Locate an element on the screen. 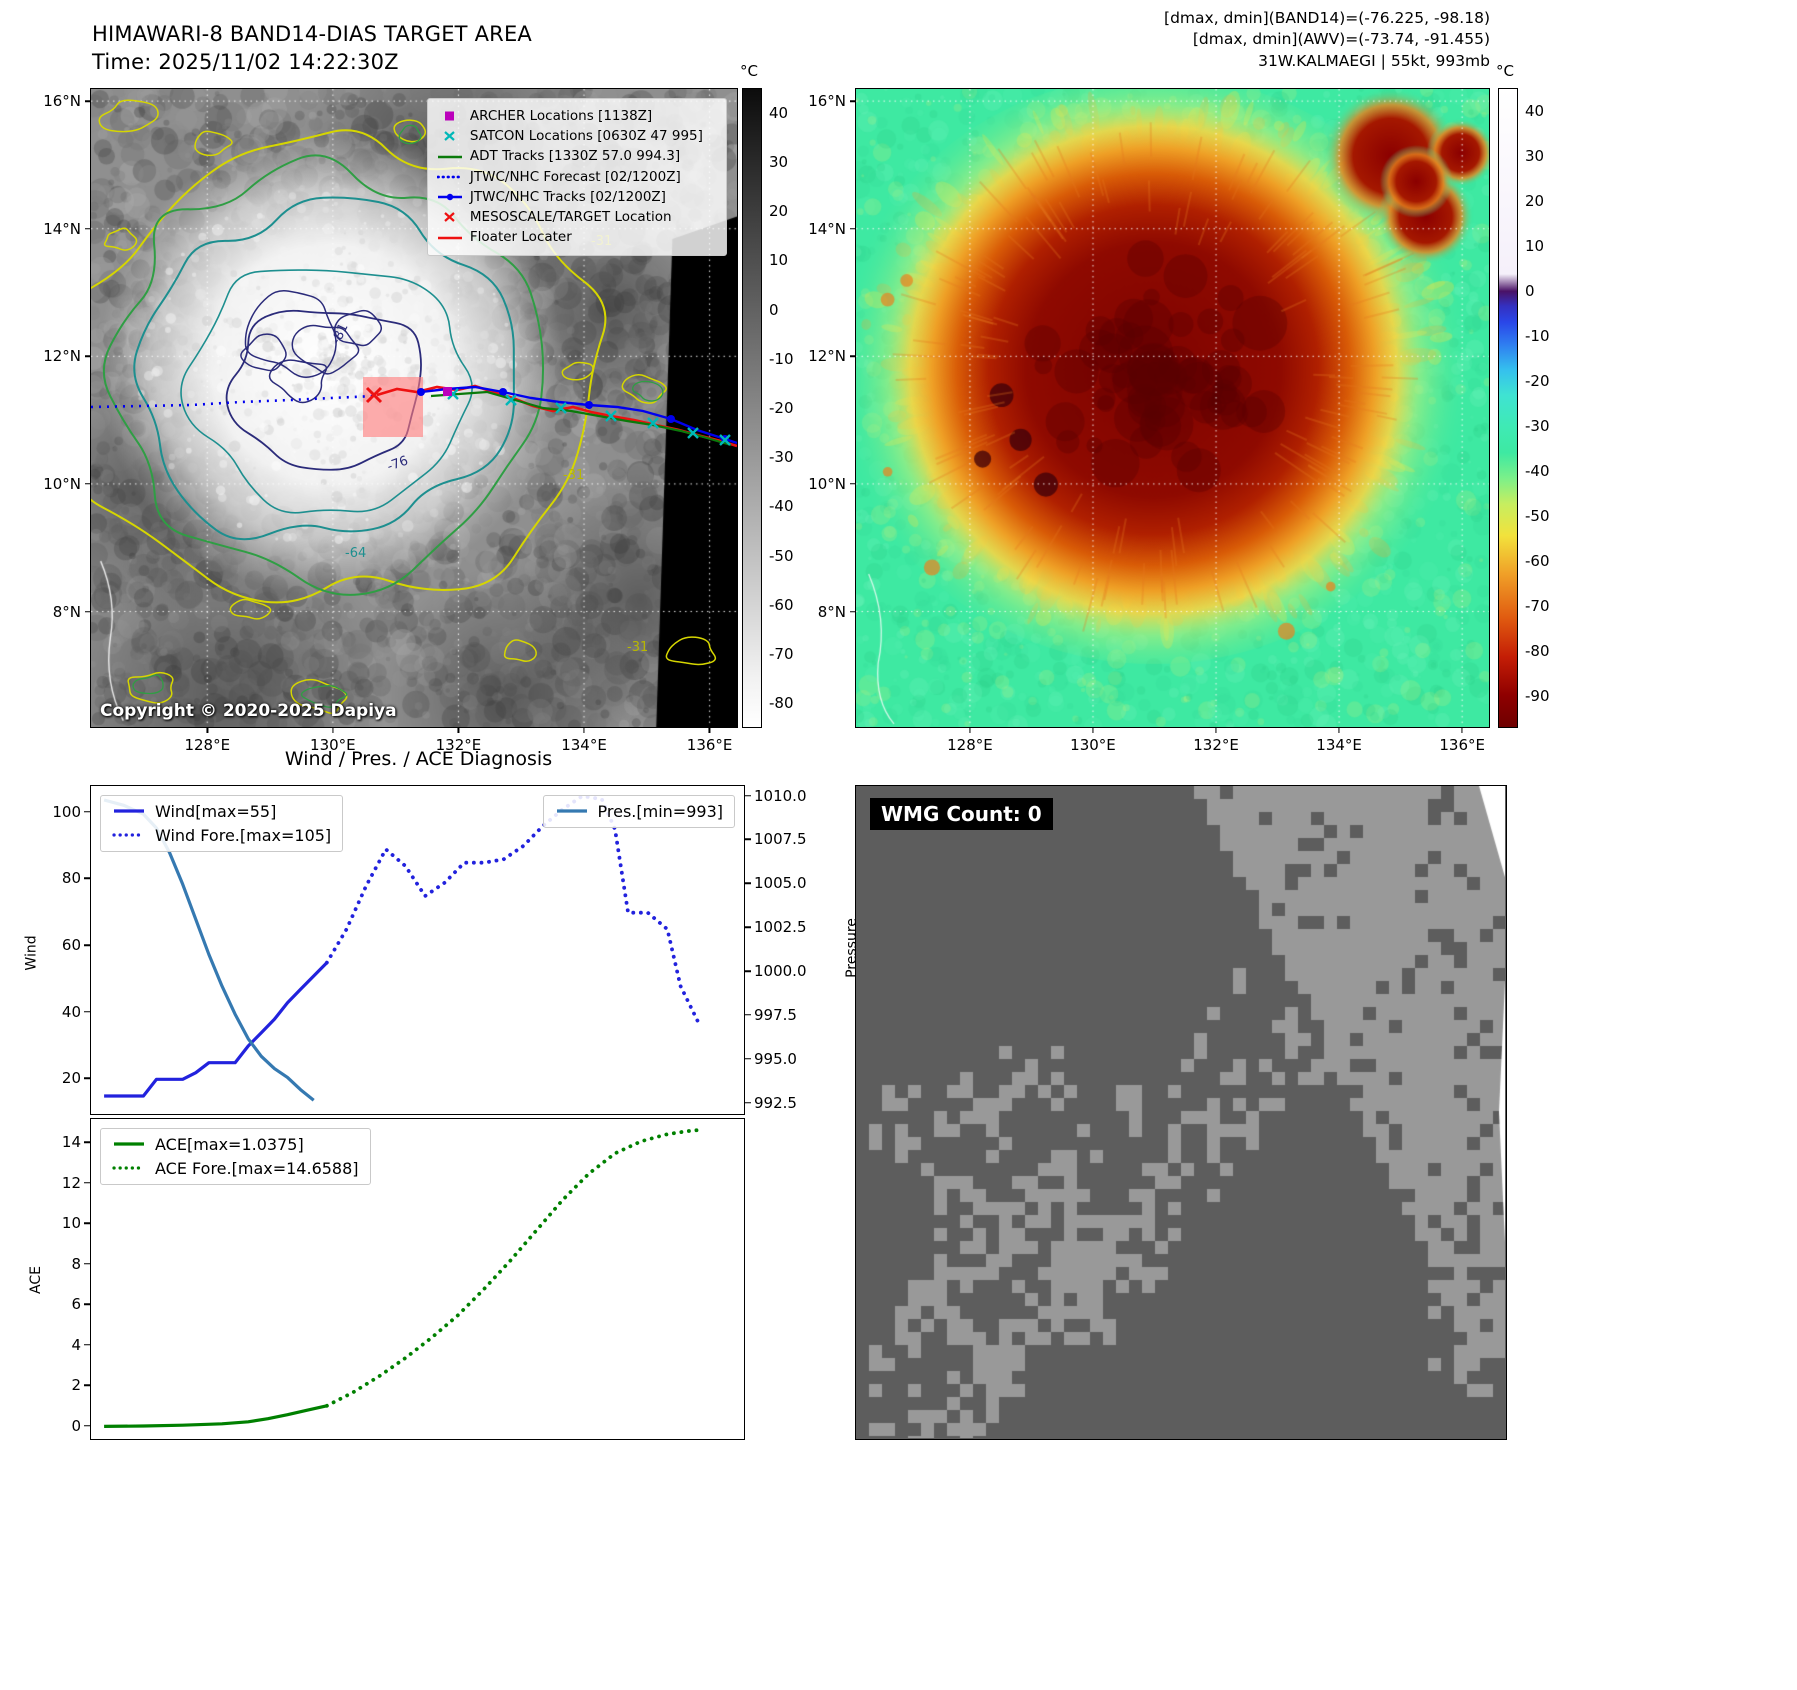 The height and width of the screenshot is (1690, 1797). y-tick-label: 992.5 is located at coordinates (775, 1102).